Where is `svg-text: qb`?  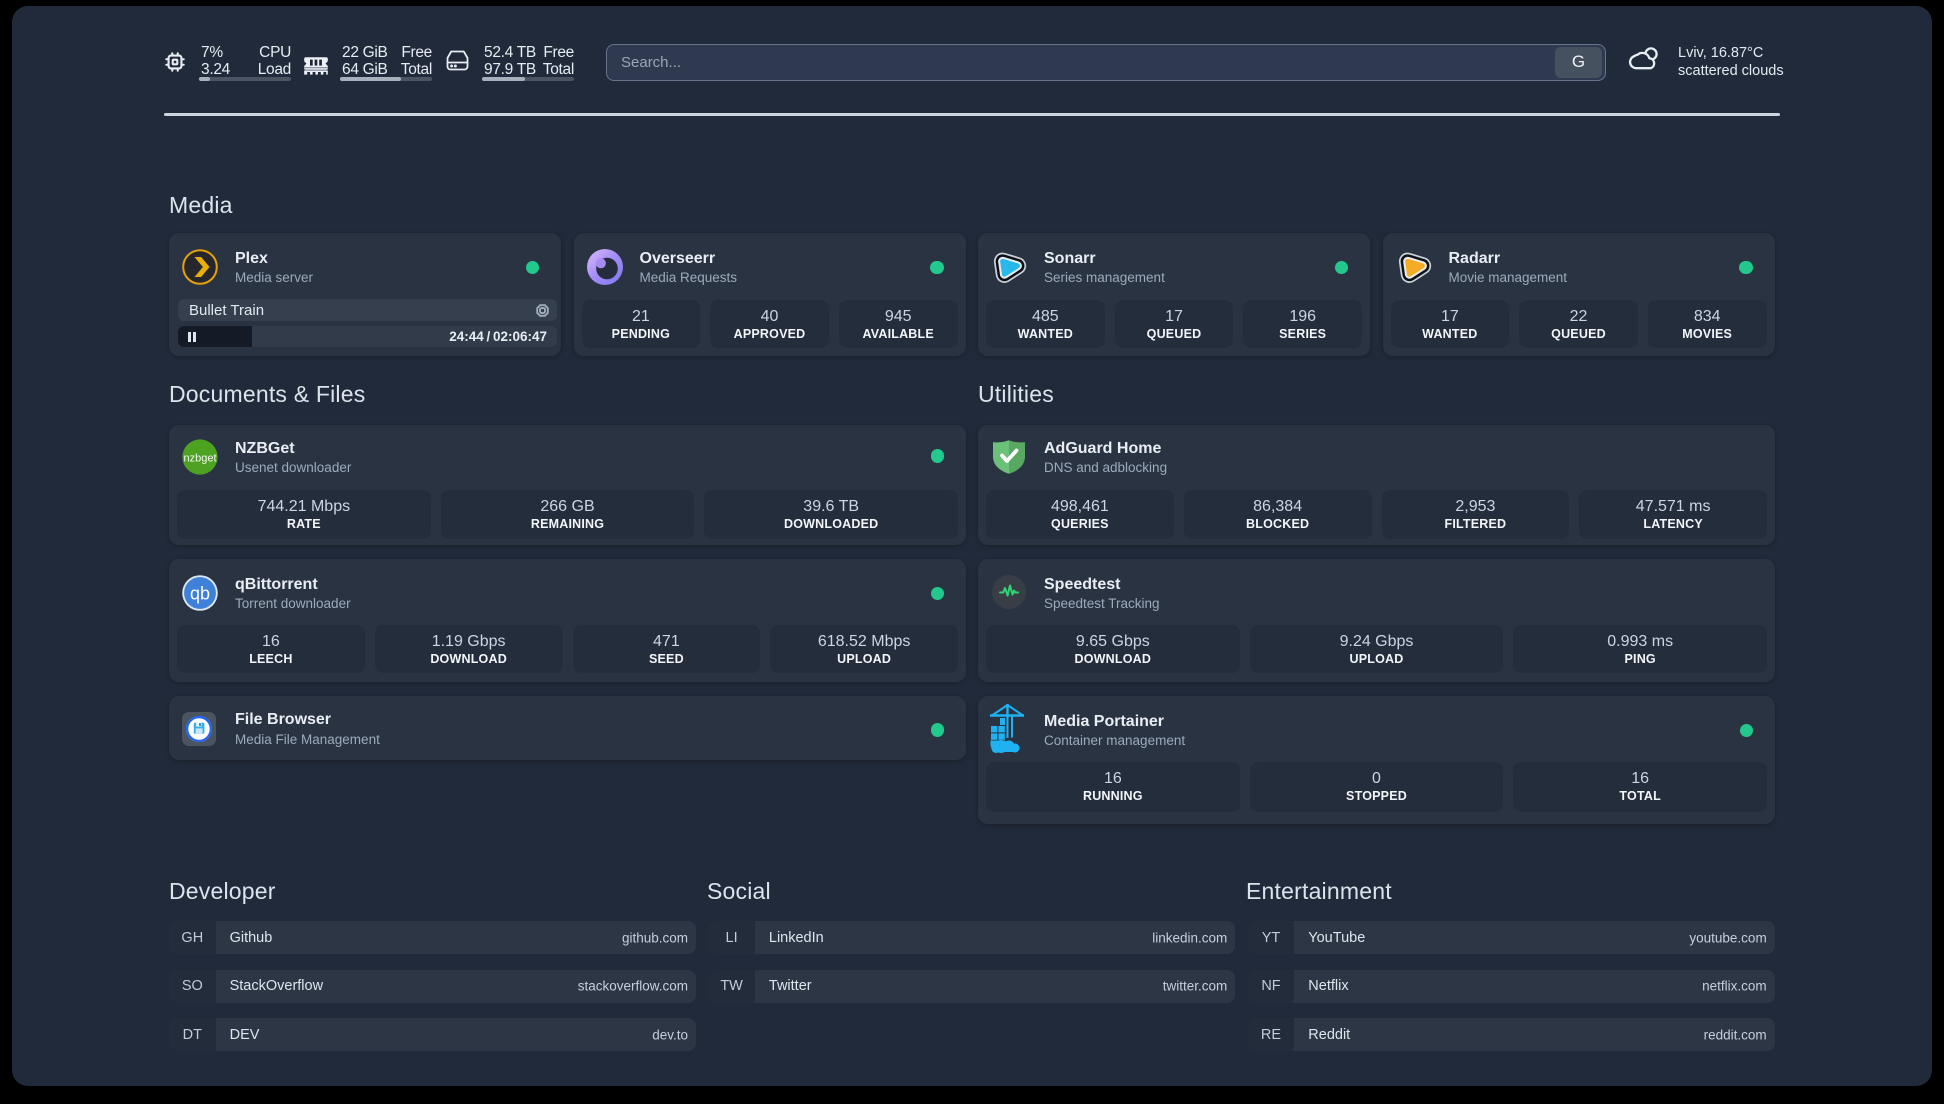 svg-text: qb is located at coordinates (200, 594).